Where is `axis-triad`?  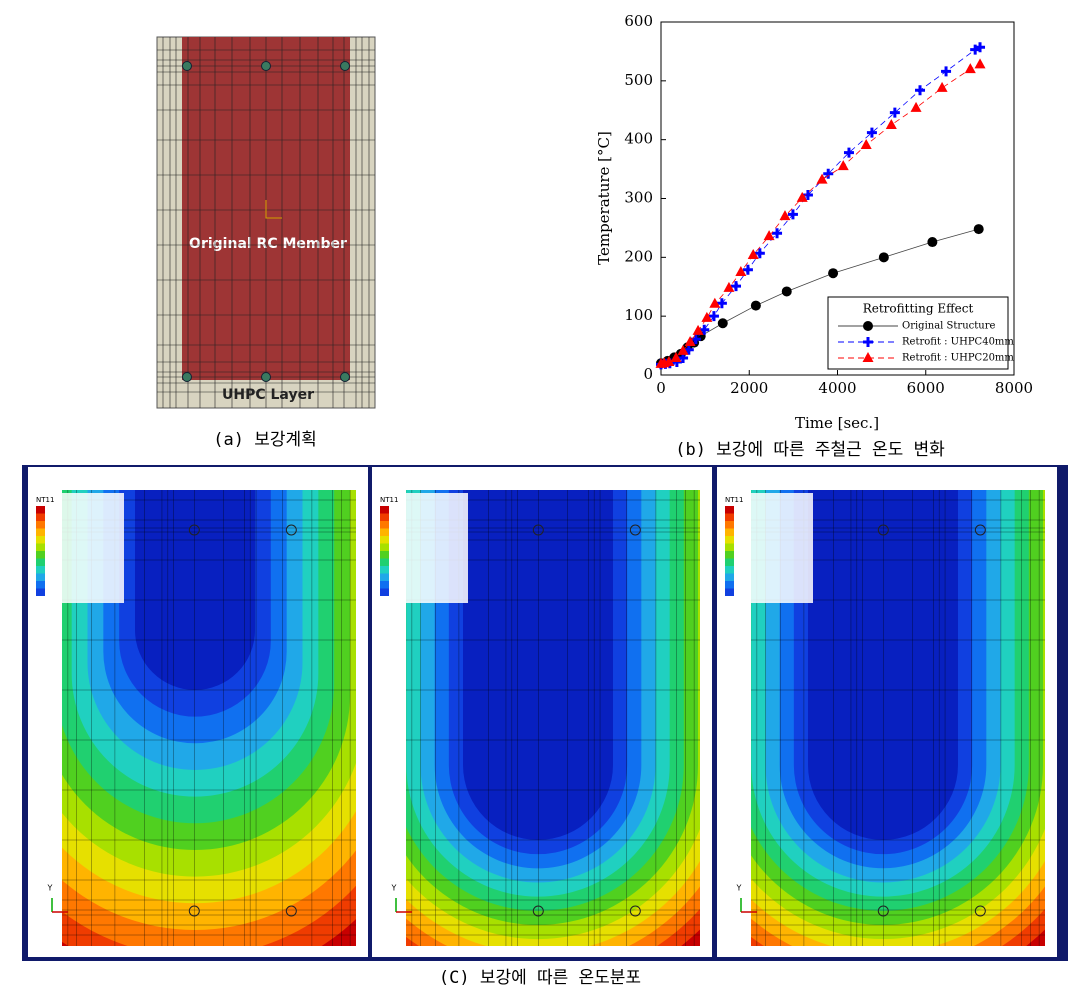
axis-triad is located at coordinates (273, 209).